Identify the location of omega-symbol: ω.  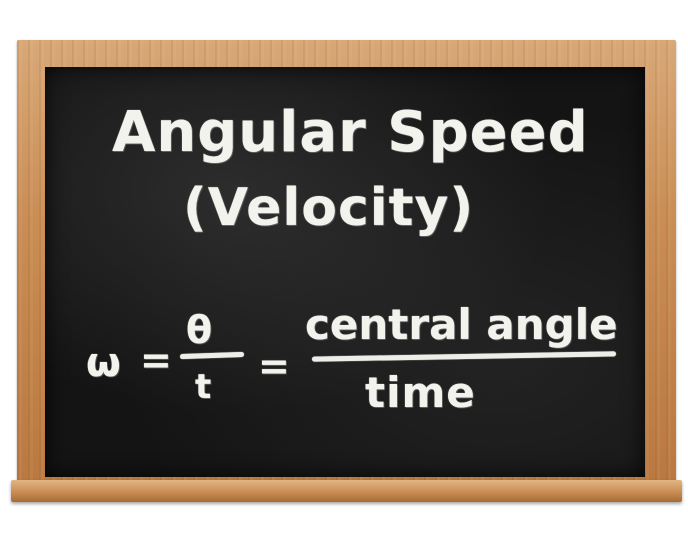
(104, 363).